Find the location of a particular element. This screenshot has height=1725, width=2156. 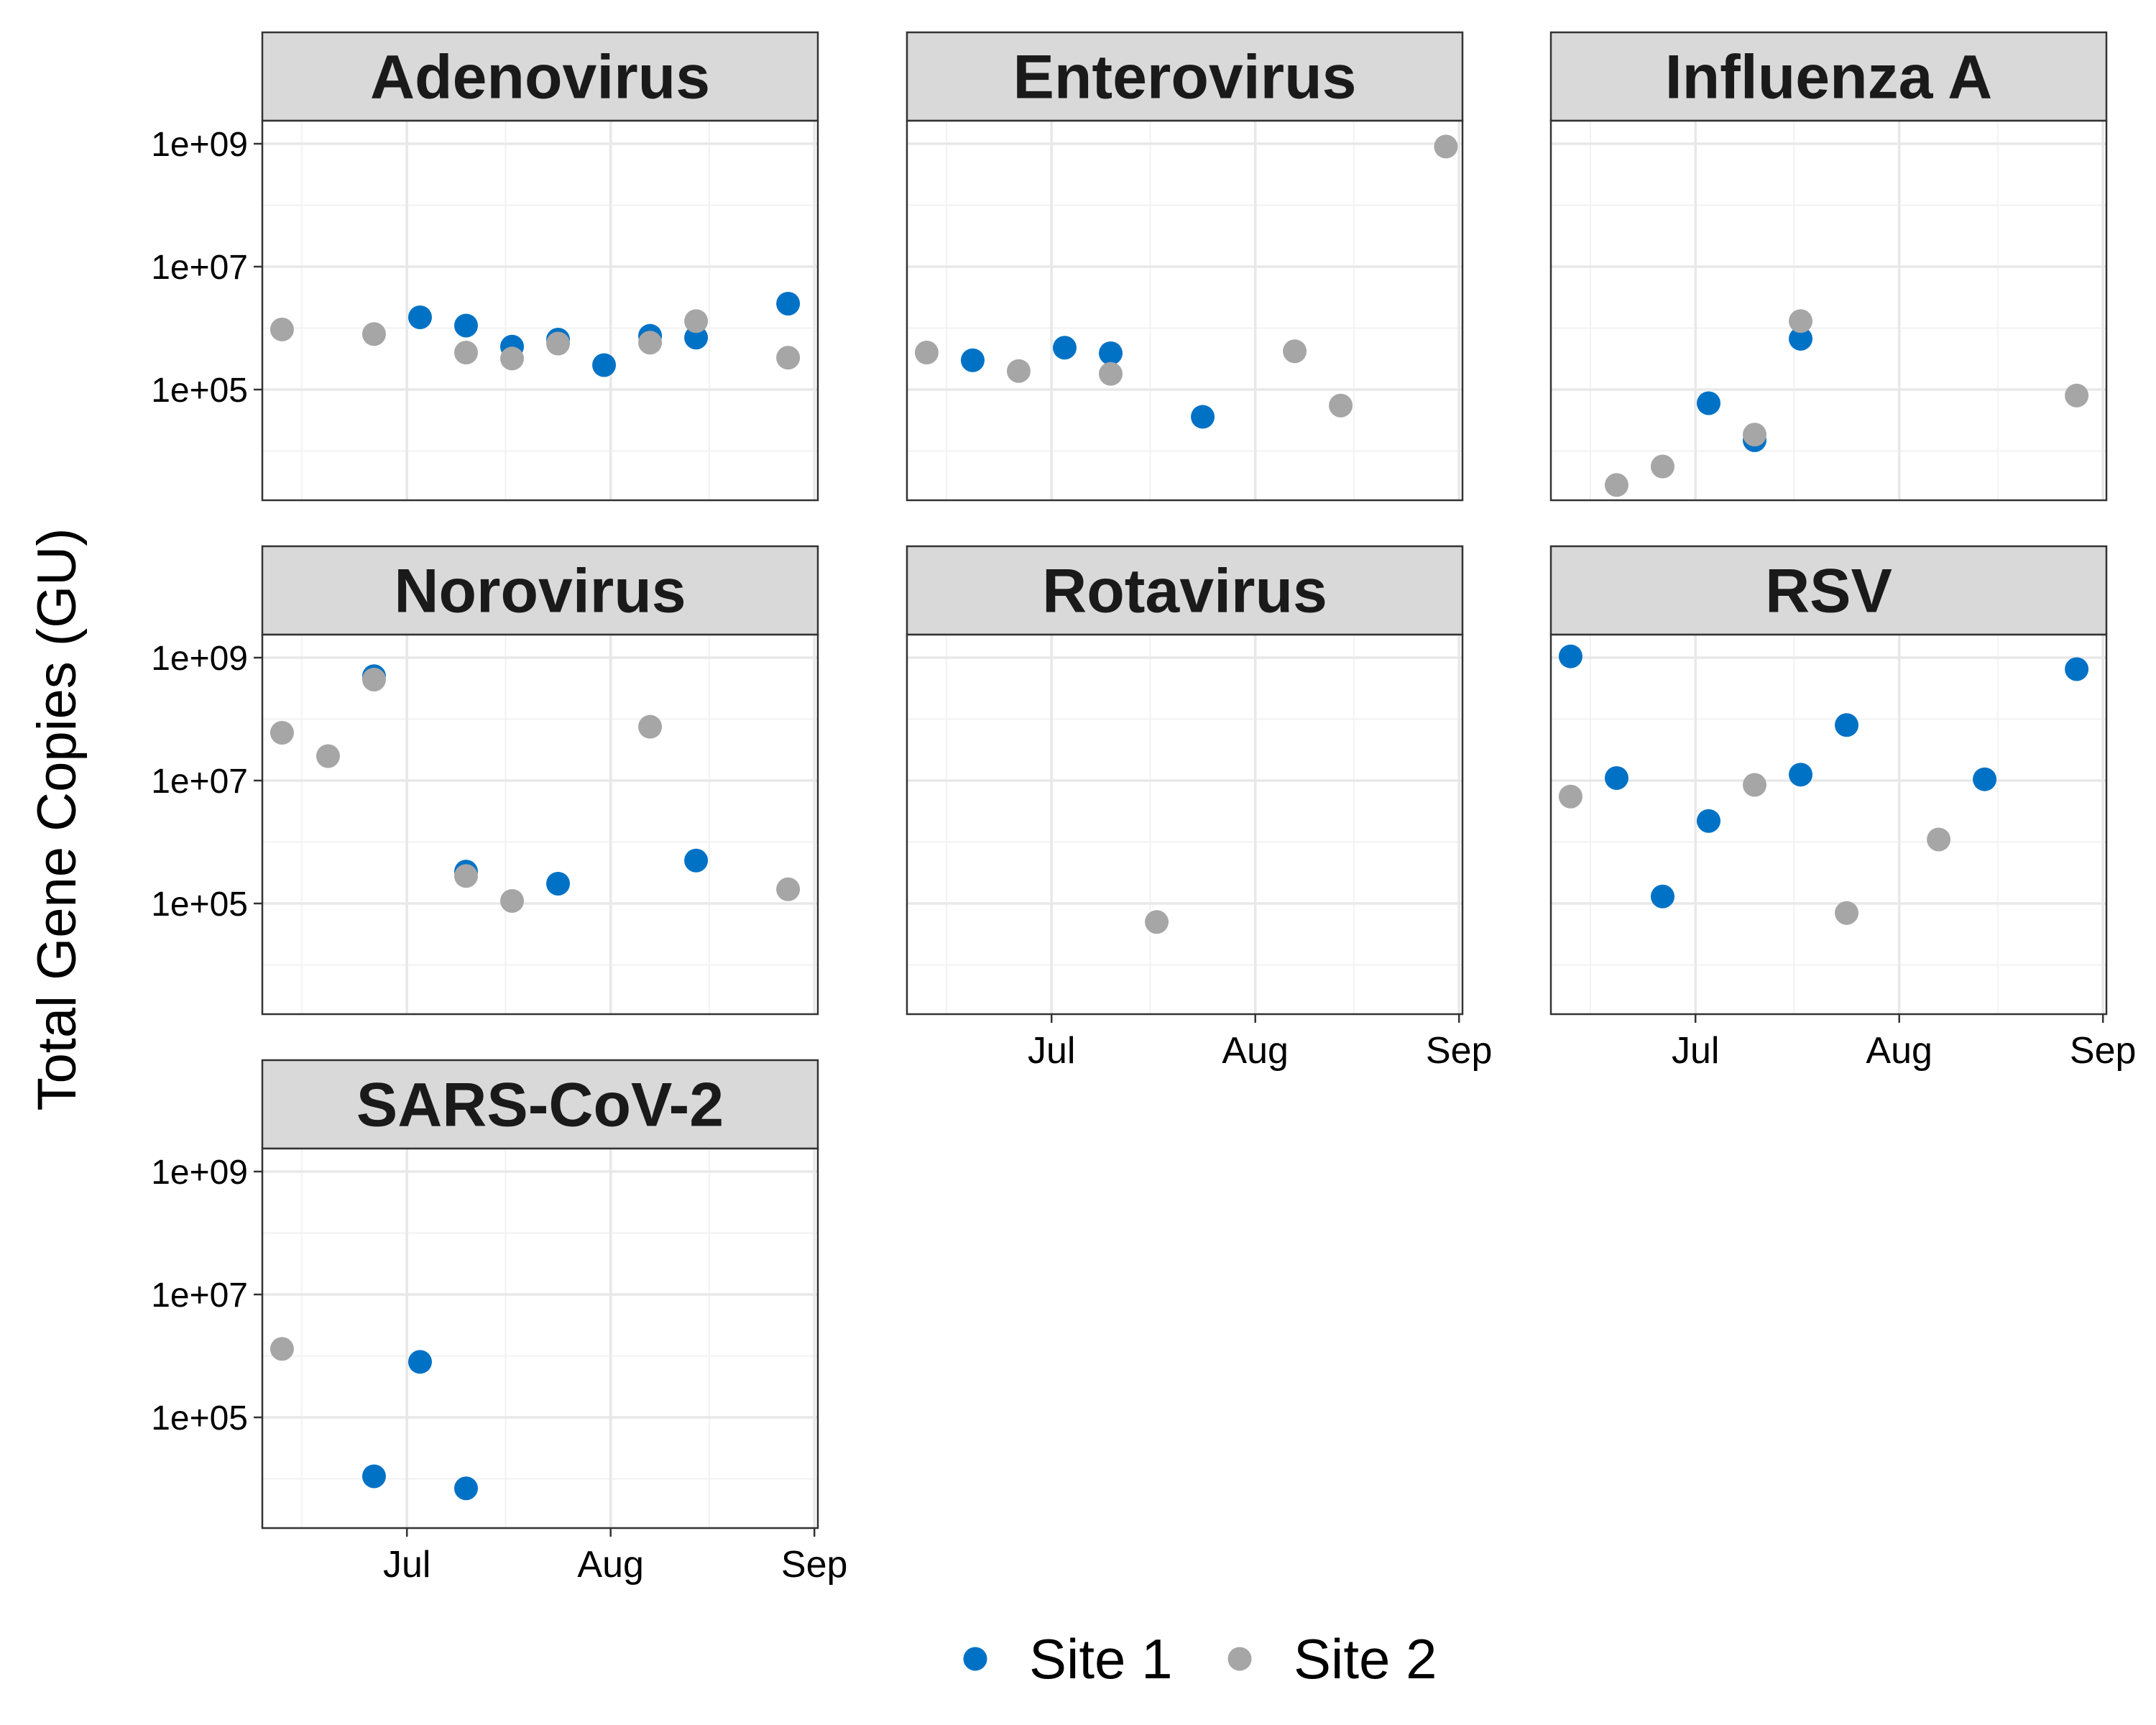

panel-enterovirus: Enterovirus is located at coordinates (1185, 266).